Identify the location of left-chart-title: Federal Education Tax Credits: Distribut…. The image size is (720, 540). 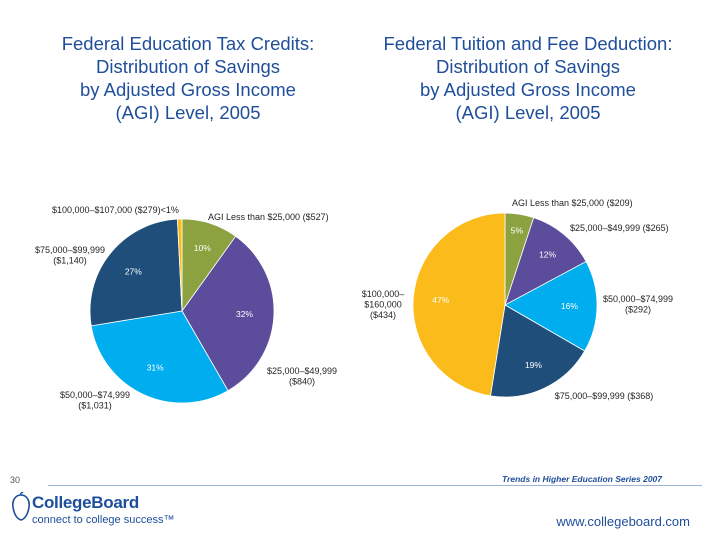
(188, 78).